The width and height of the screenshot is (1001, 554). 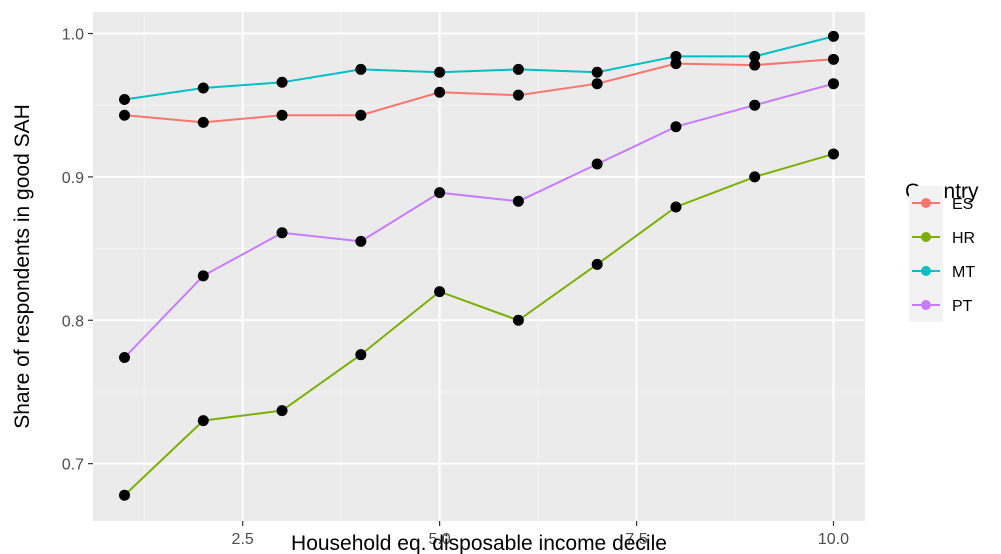 What do you see at coordinates (636, 539) in the screenshot?
I see `x-tick-label: 7.5` at bounding box center [636, 539].